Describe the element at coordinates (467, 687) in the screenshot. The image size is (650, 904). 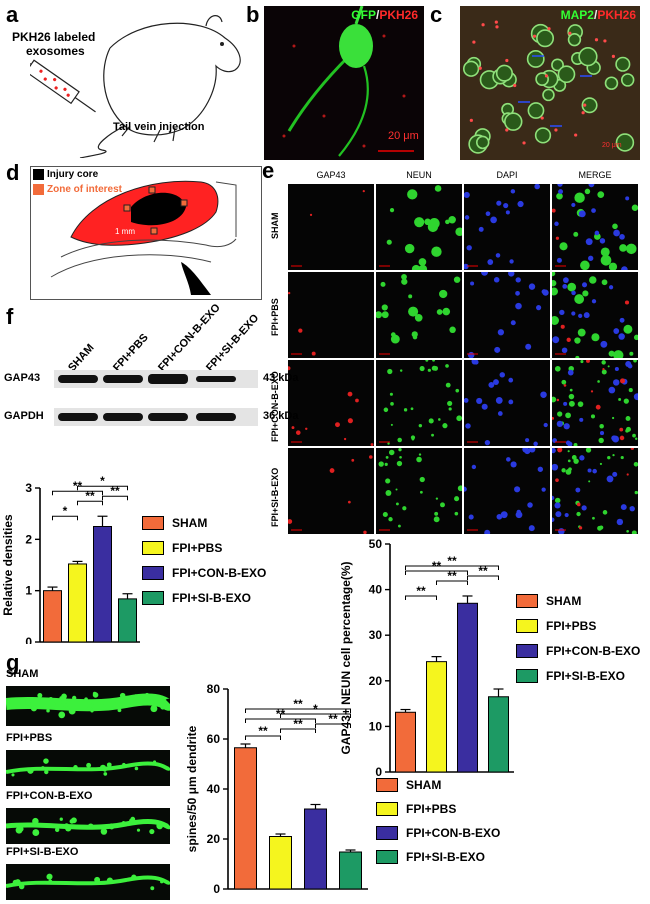
I see `bar-fpi-con-b-exo` at that location.